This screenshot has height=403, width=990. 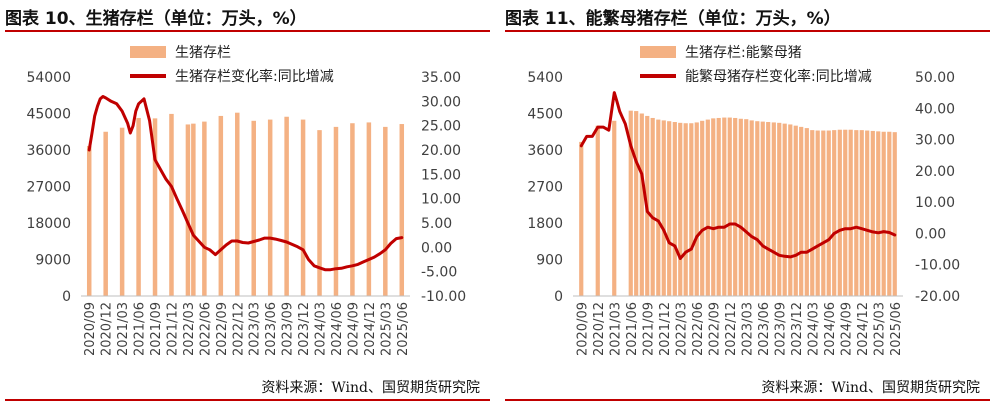 What do you see at coordinates (599, 329) in the screenshot?
I see `x-axis-tick-label: 2020/12` at bounding box center [599, 329].